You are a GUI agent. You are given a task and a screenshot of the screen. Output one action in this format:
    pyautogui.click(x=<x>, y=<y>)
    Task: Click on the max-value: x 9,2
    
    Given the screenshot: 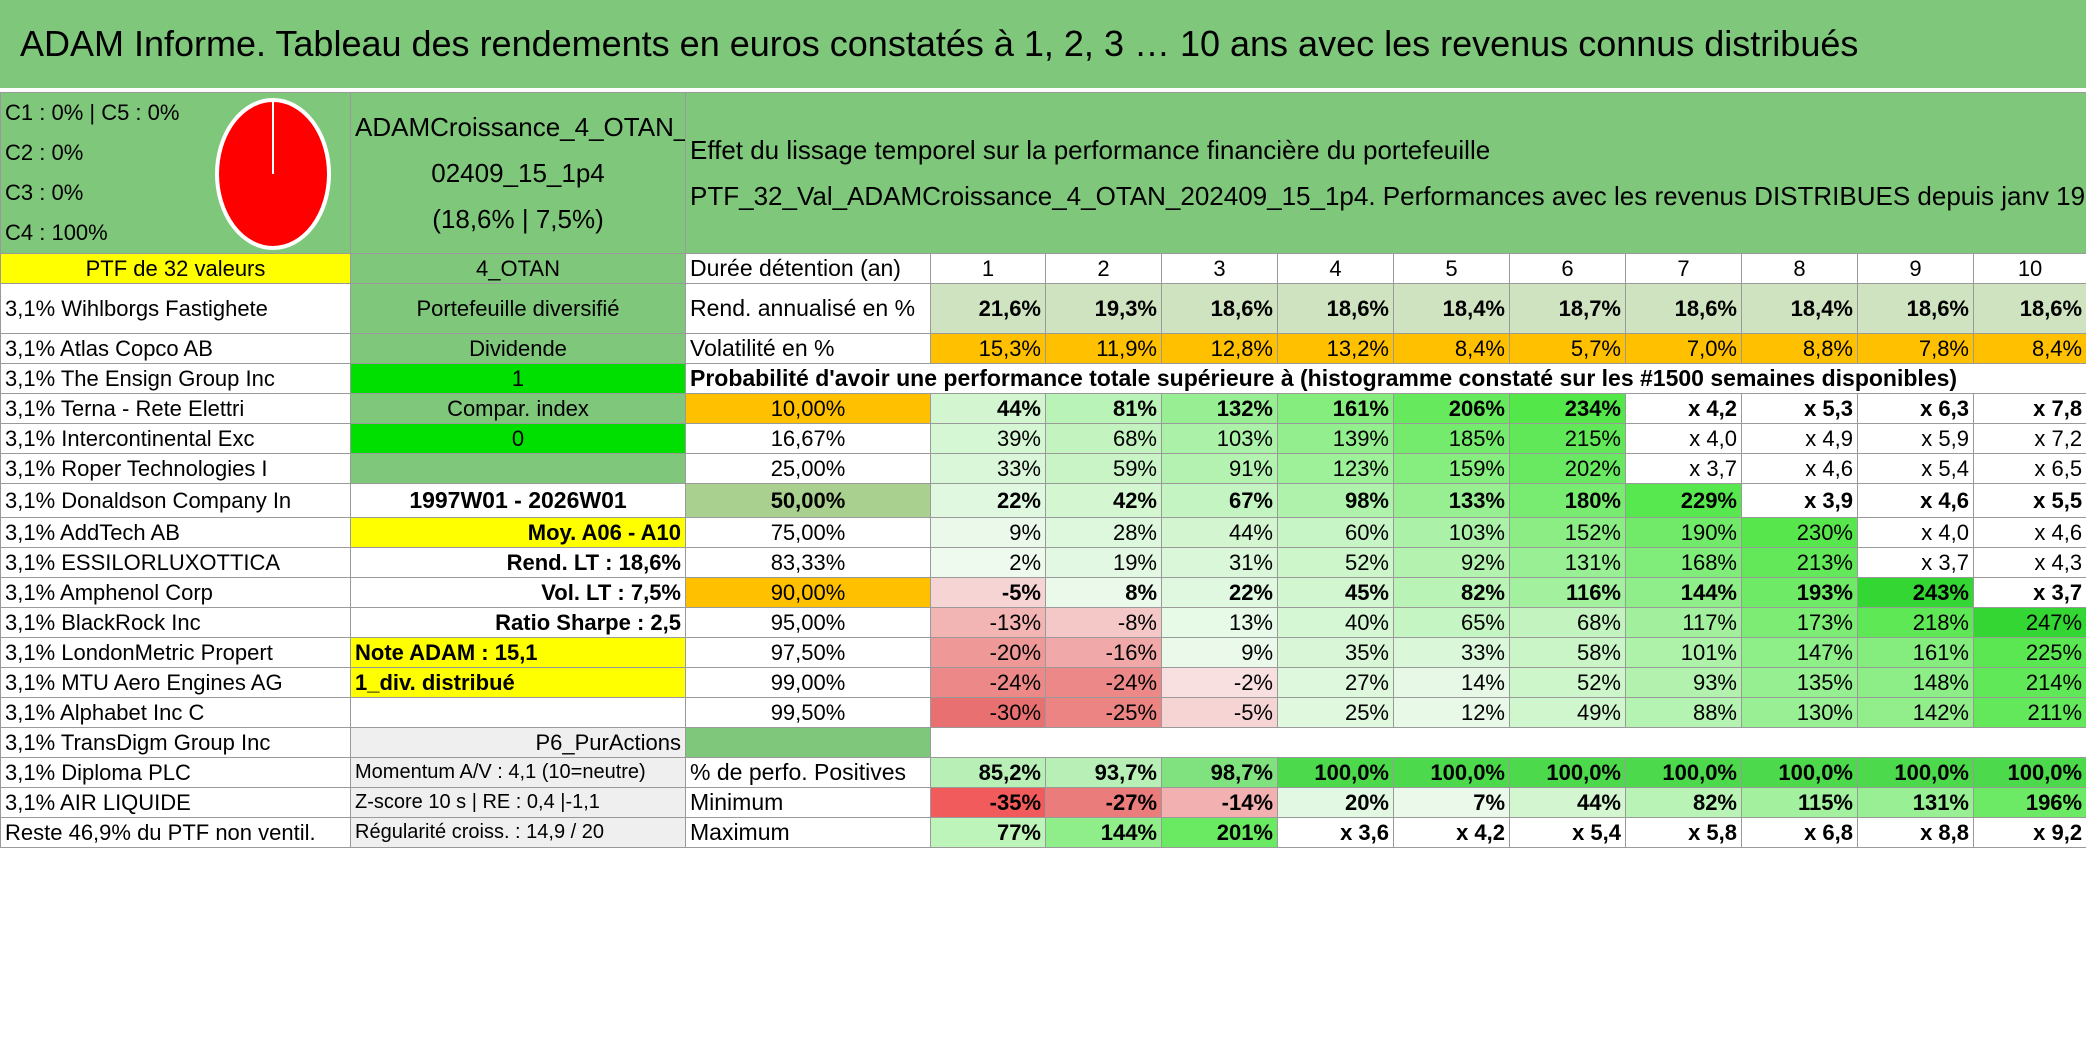 What is the action you would take?
    pyautogui.click(x=2029, y=832)
    